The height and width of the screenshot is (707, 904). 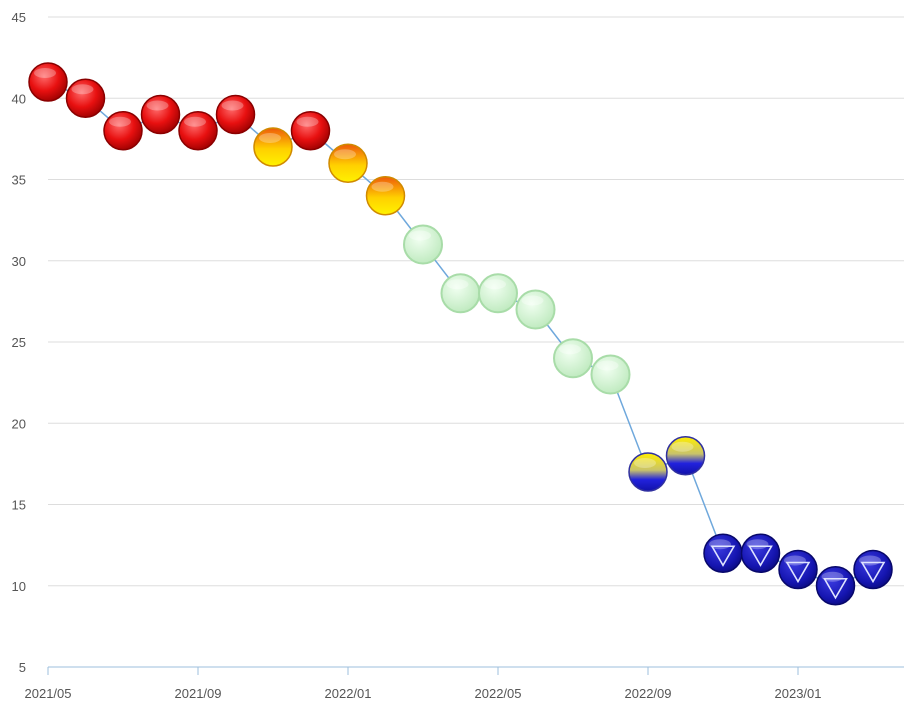 I want to click on y-tick-label: 20, so click(x=19, y=423).